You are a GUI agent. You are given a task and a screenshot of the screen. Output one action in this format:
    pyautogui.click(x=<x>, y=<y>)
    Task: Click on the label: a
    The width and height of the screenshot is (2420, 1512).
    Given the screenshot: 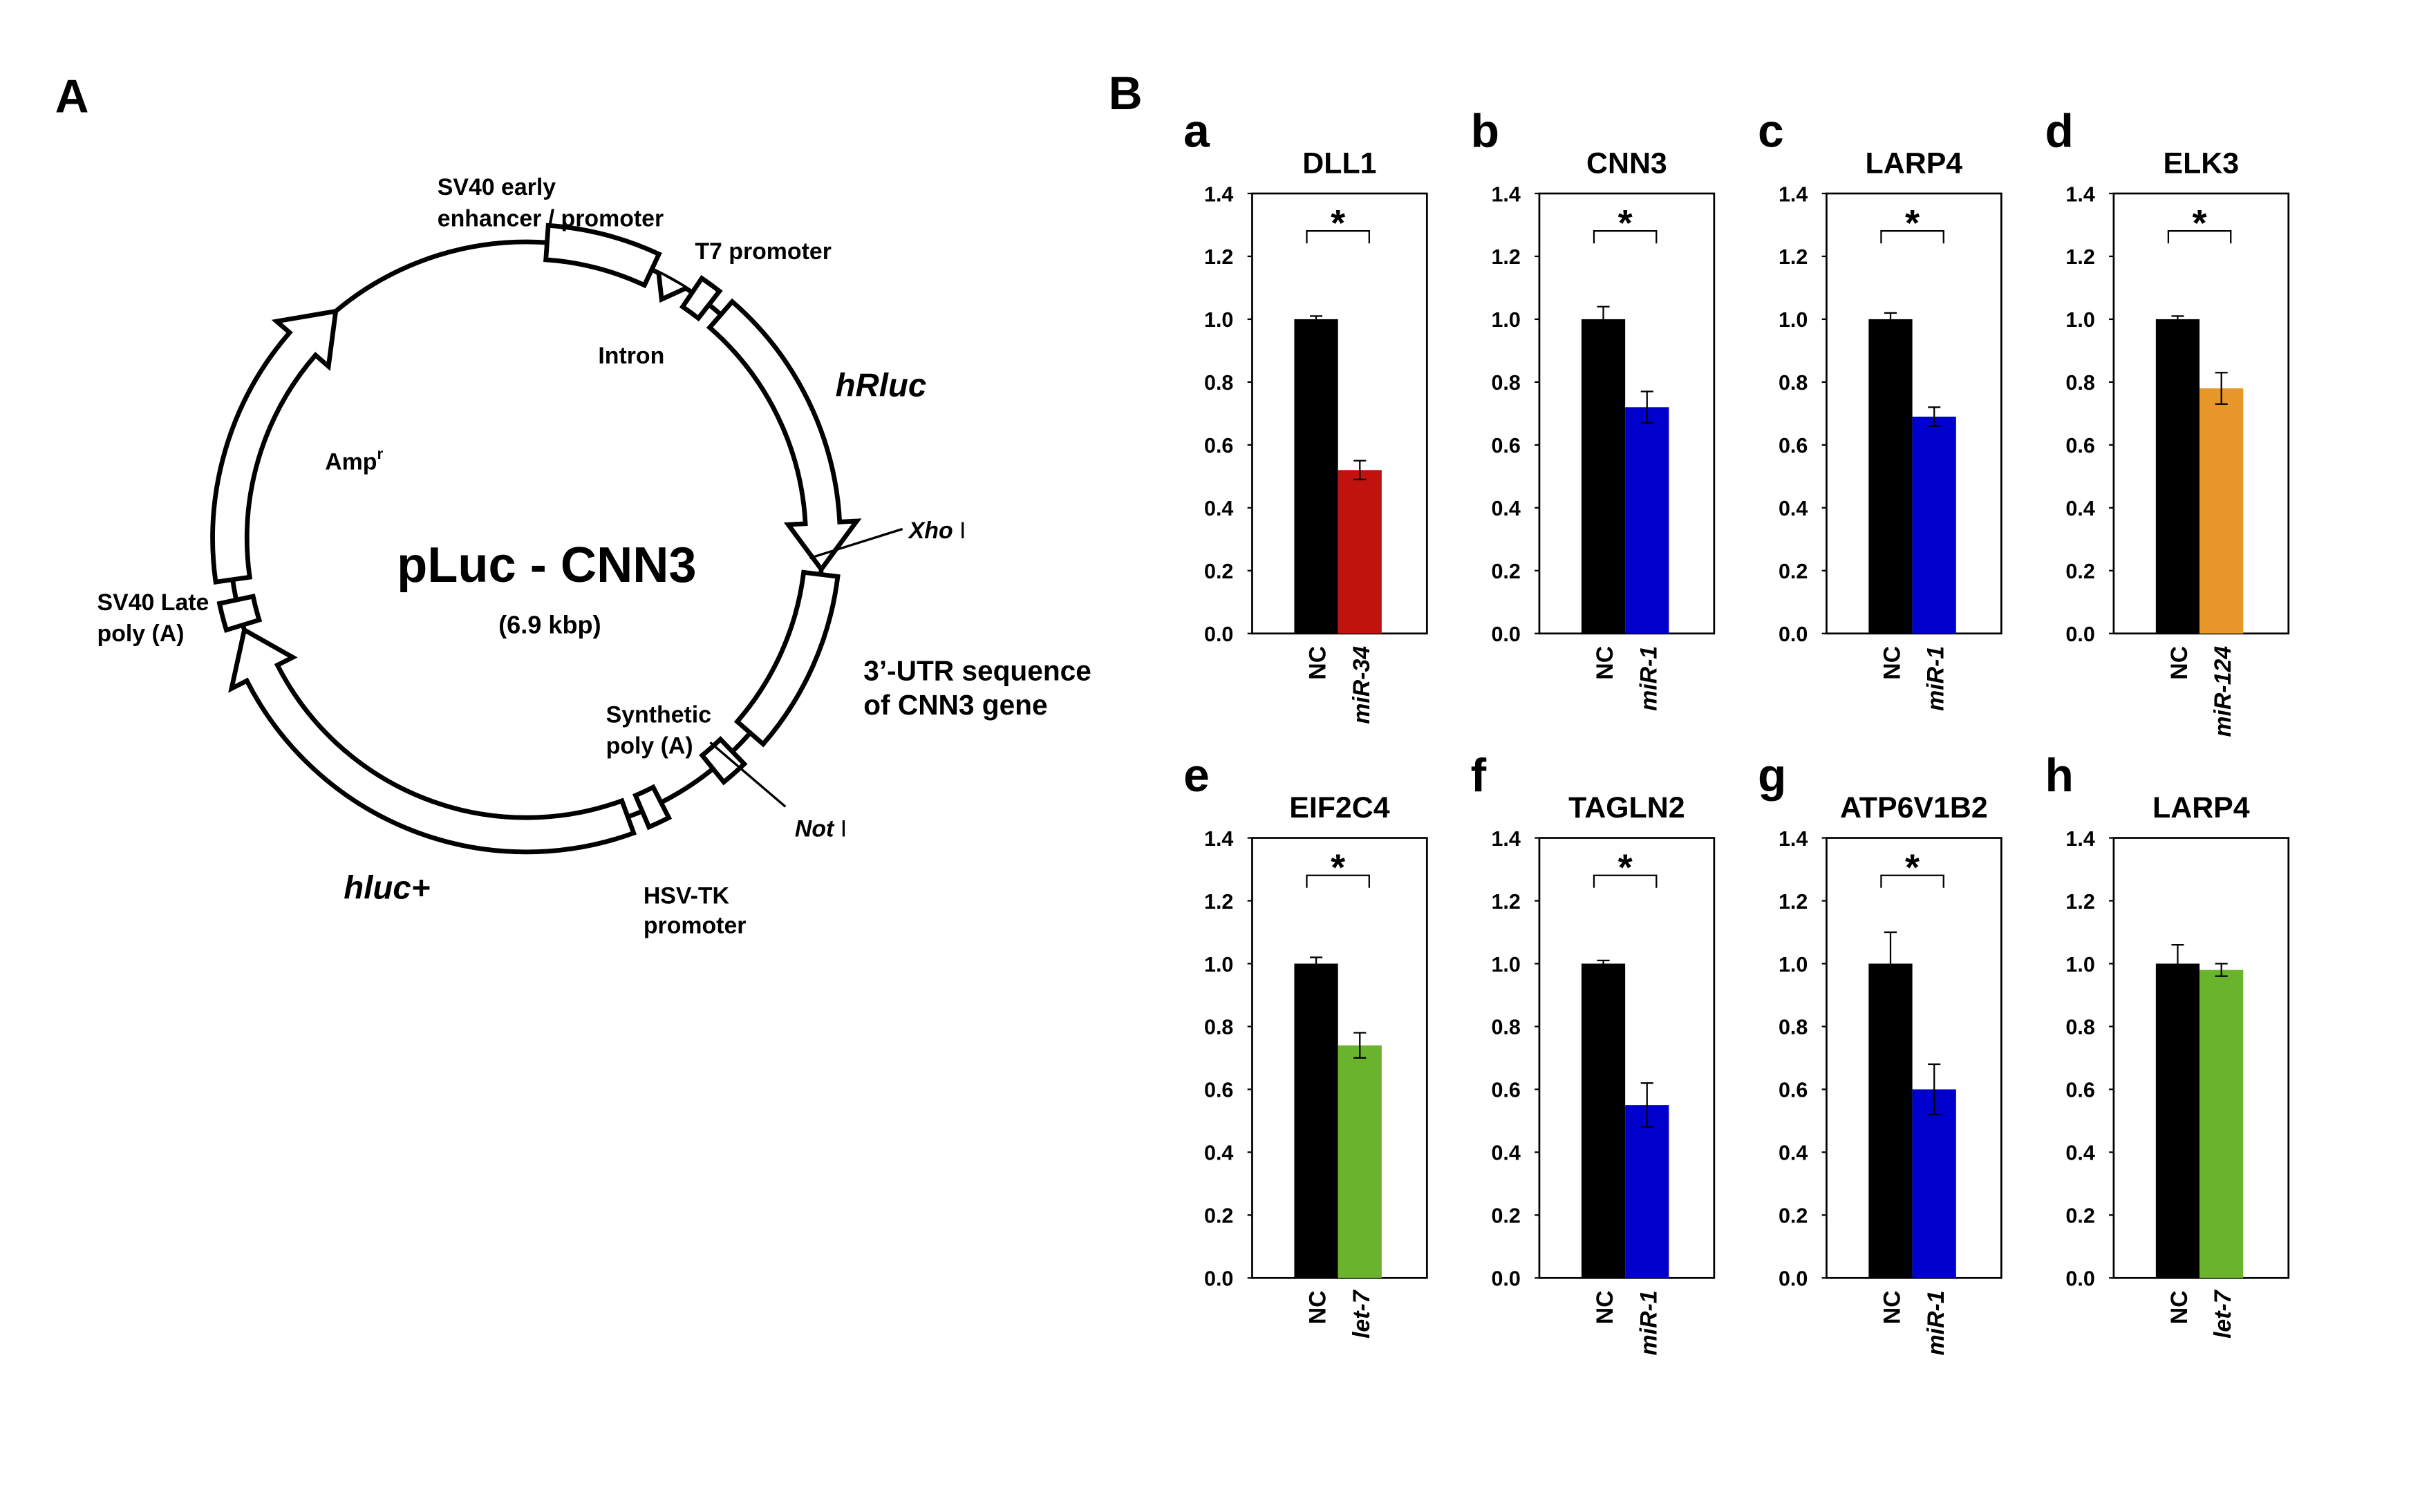 What is the action you would take?
    pyautogui.click(x=1196, y=131)
    